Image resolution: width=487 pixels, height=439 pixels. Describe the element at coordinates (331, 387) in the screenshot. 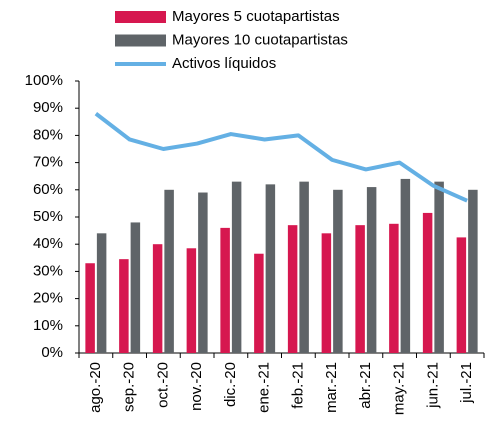

I see `x-tick-label: mar.-21` at that location.